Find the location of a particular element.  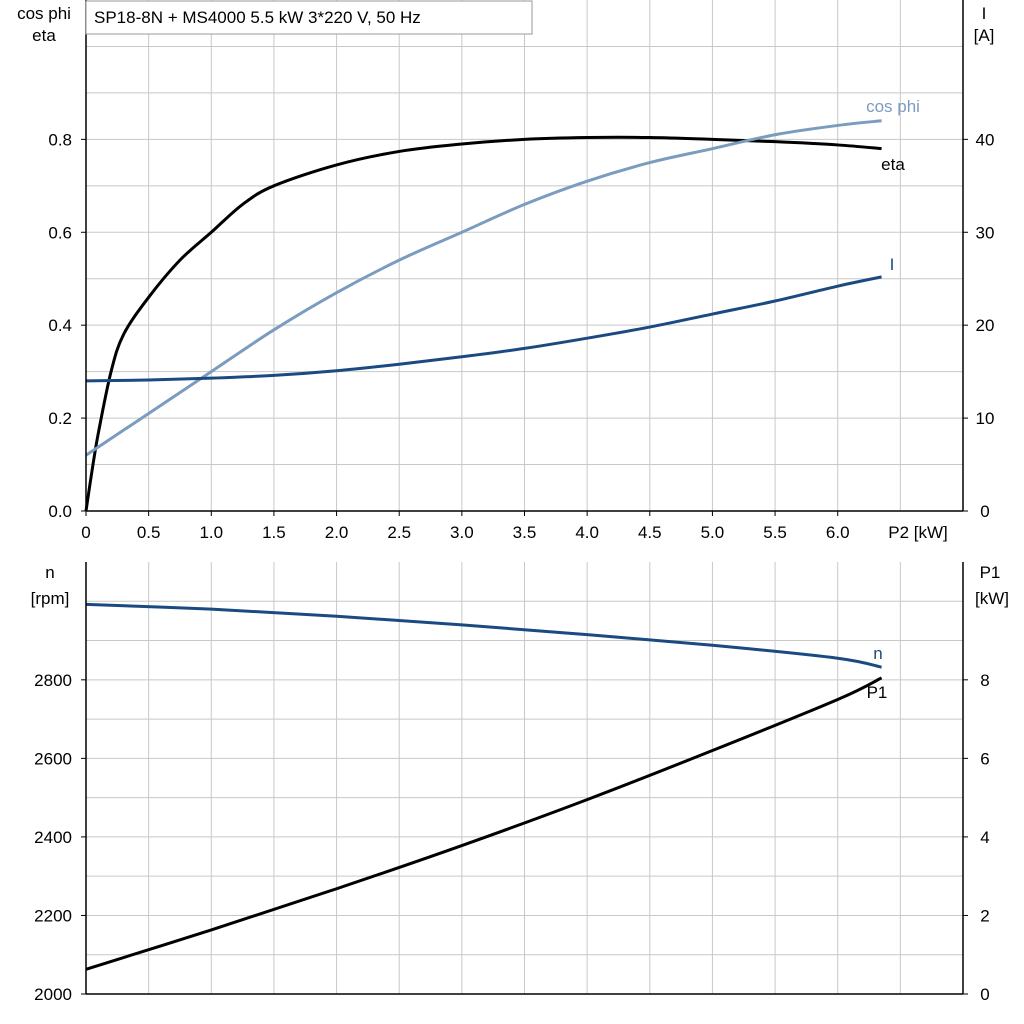

right-axis-label-top-1: I is located at coordinates (984, 13).